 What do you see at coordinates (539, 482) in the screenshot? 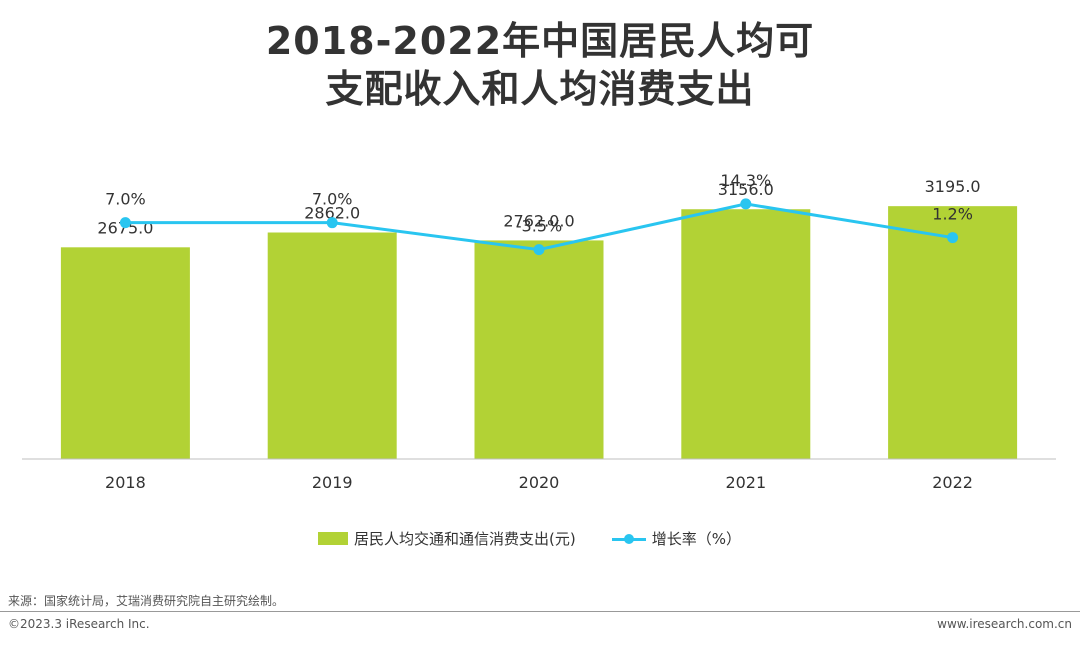
I see `x-tick-label-2020: 2020` at bounding box center [539, 482].